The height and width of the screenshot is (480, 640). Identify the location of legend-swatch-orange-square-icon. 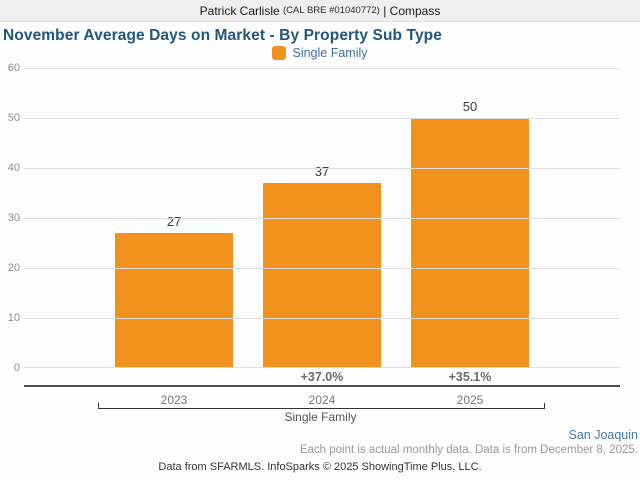
(279, 53).